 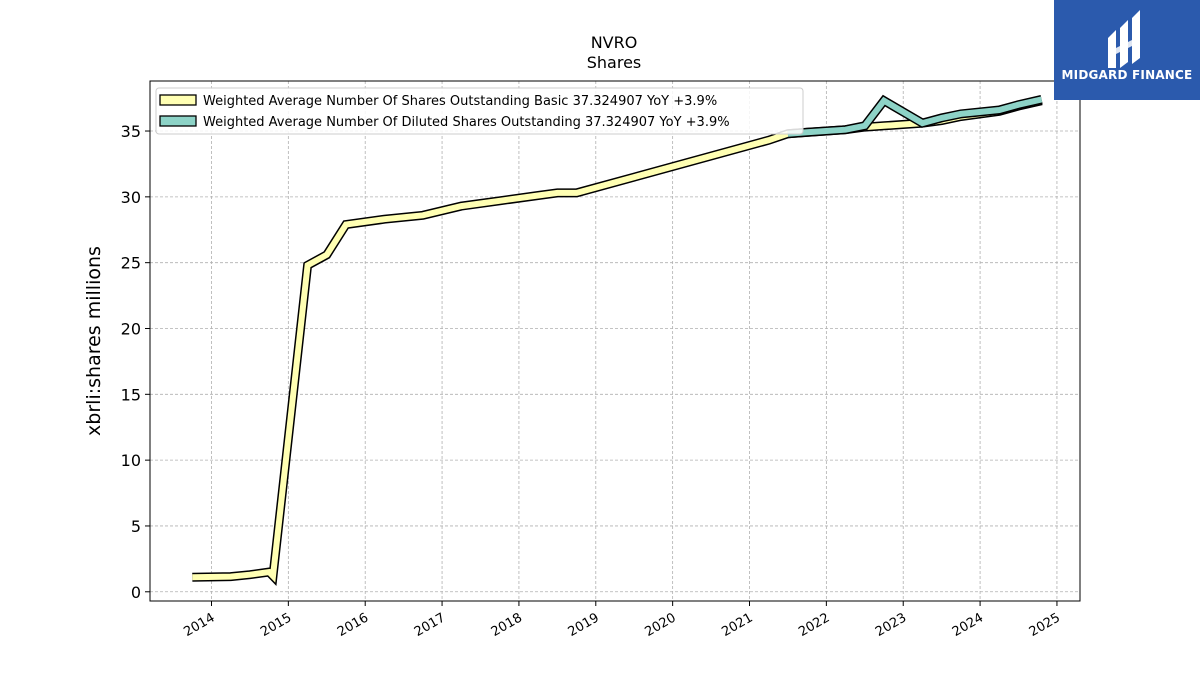 I want to click on y-tick-label: 10, so click(x=131, y=460).